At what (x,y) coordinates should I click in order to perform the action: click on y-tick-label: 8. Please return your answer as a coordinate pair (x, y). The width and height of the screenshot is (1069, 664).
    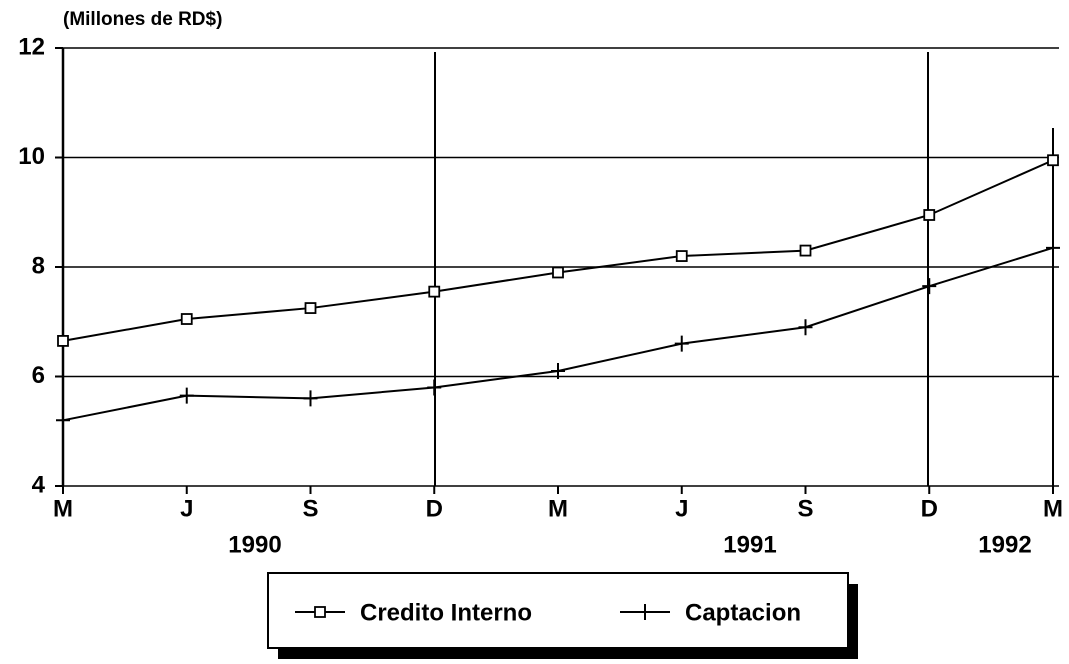
    Looking at the image, I should click on (38, 265).